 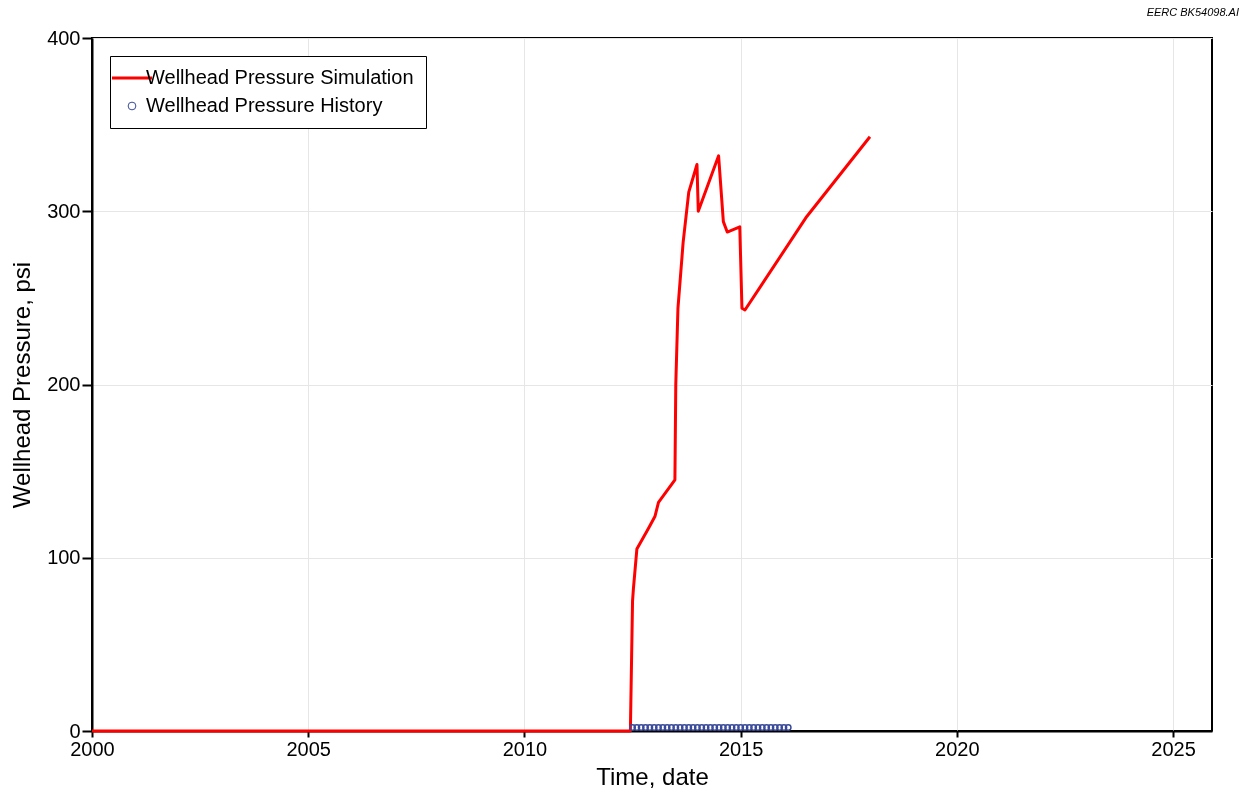 I want to click on x-tick-label: 2005, so click(x=308, y=748).